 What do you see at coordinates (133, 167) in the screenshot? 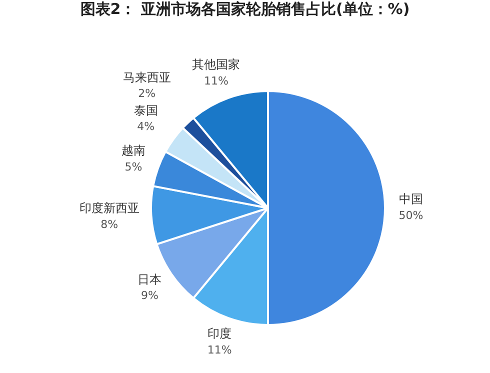
I see `data-label: 5%` at bounding box center [133, 167].